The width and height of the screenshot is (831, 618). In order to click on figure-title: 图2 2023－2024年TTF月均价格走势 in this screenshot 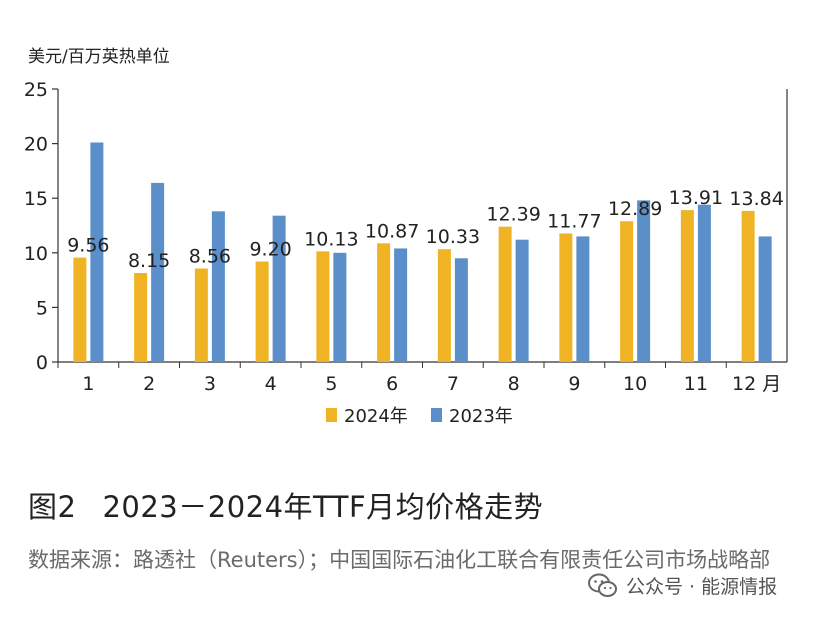, I will do `click(285, 505)`.